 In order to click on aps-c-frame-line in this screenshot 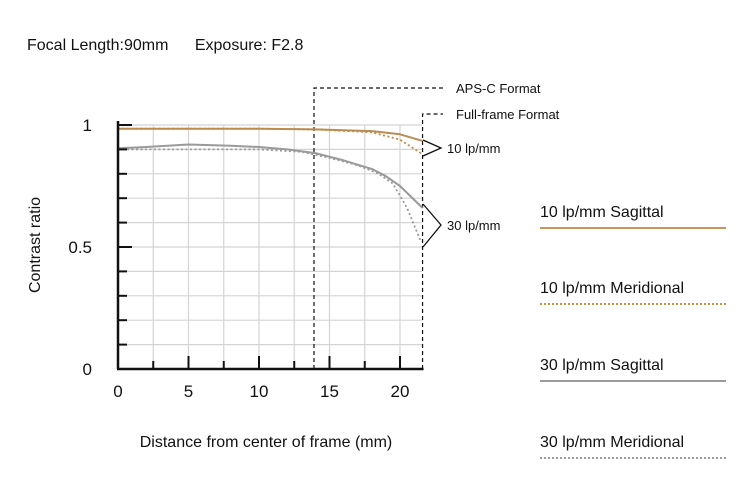, I will do `click(378, 228)`.